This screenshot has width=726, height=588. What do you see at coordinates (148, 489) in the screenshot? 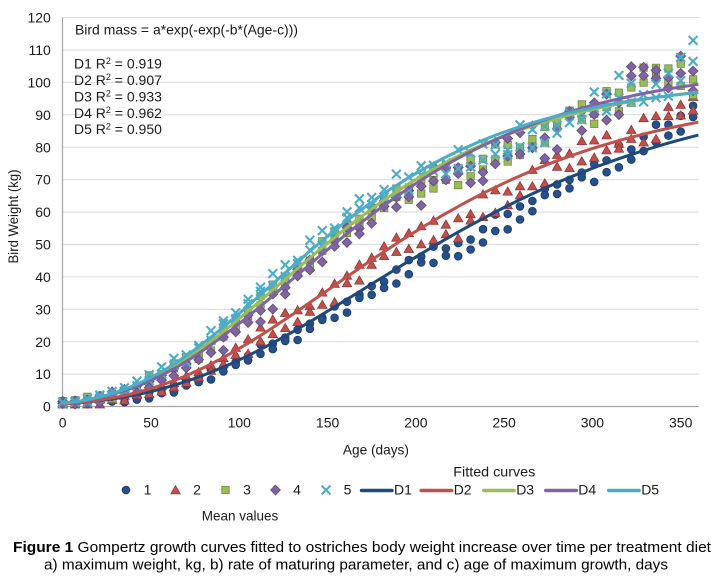
I see `svg-text: 1` at bounding box center [148, 489].